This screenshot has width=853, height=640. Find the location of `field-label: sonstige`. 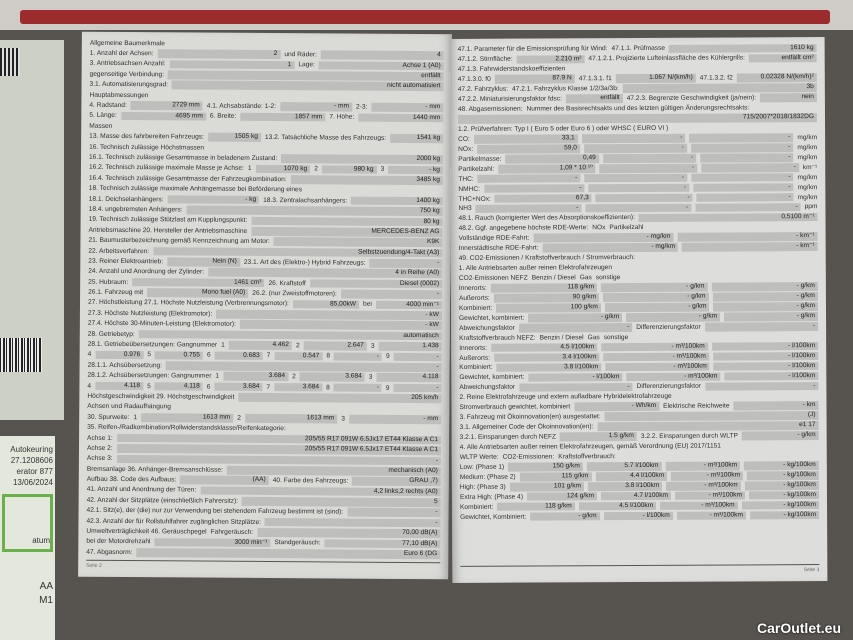

field-label: sonstige is located at coordinates (616, 337).